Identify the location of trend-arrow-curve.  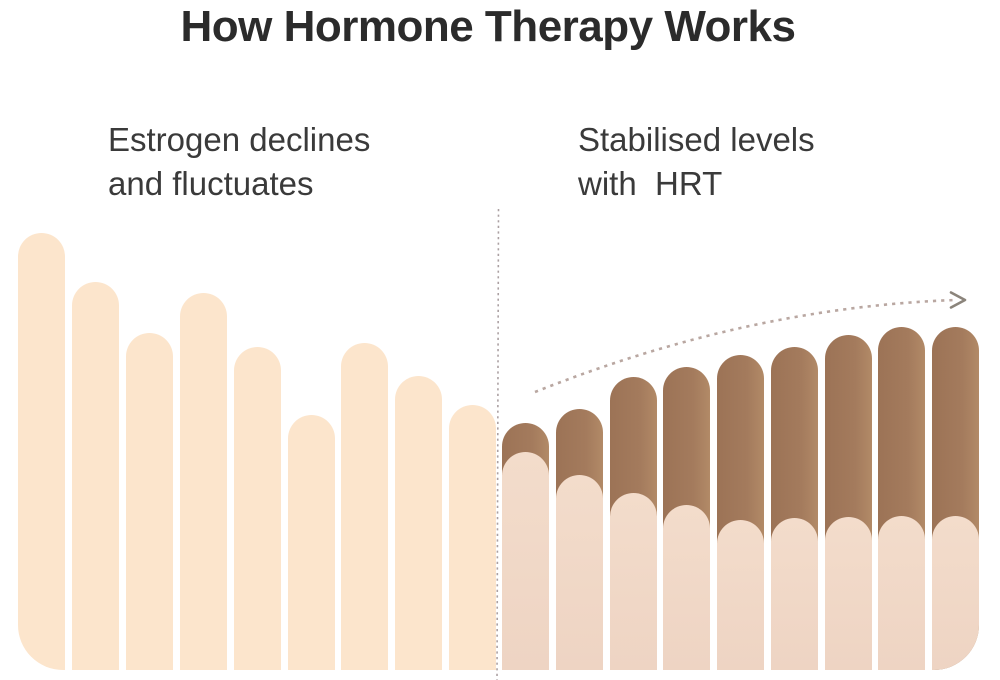
(745, 346).